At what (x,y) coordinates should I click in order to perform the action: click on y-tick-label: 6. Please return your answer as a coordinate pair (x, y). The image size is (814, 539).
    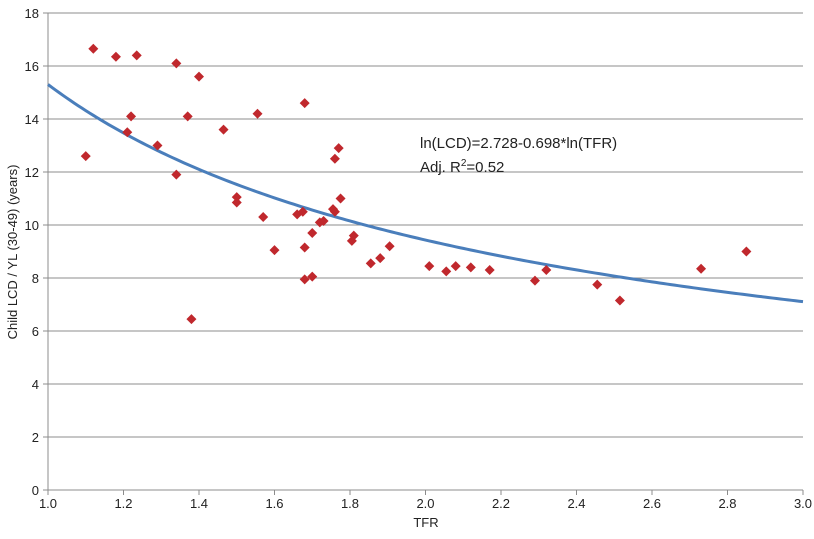
    Looking at the image, I should click on (35, 331).